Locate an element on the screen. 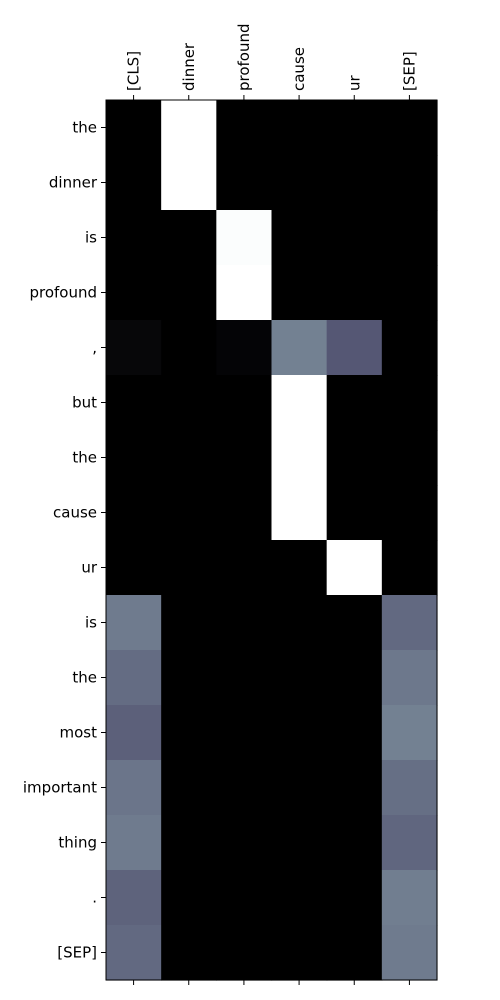 This screenshot has width=500, height=1000. y-tick-label: most is located at coordinates (79, 733).